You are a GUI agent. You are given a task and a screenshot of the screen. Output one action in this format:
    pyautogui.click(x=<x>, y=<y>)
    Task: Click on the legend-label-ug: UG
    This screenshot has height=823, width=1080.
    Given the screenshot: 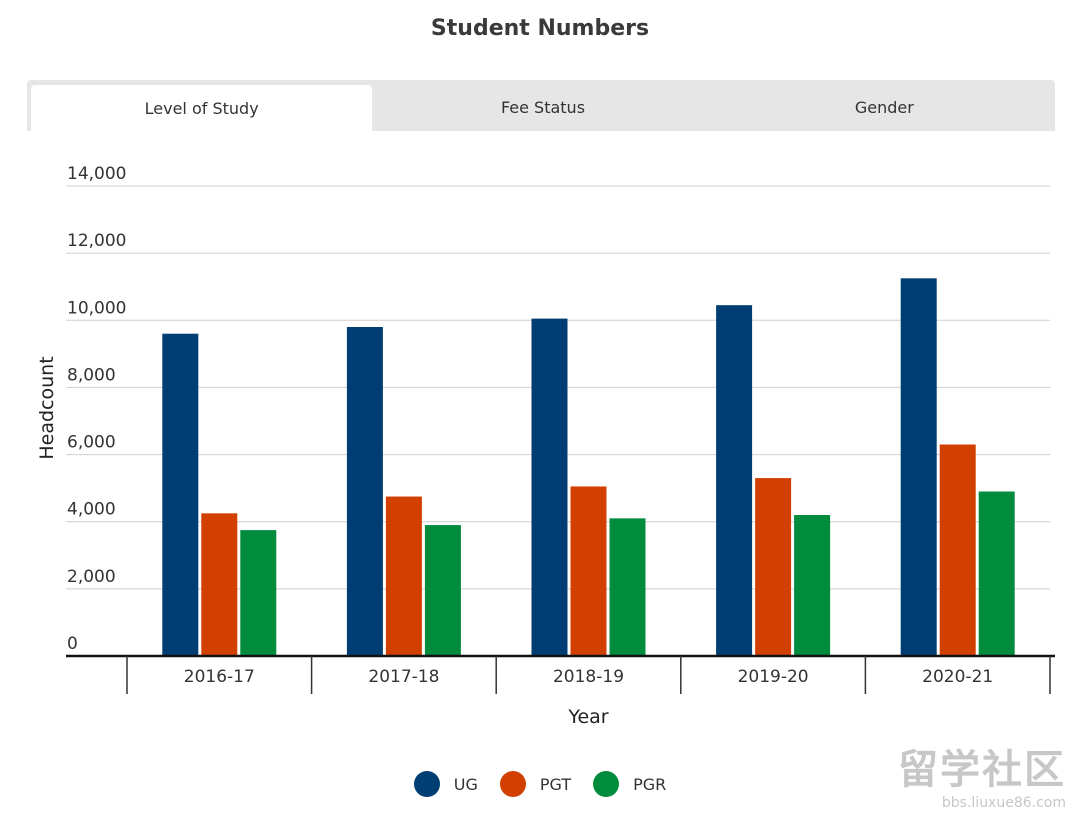 What is the action you would take?
    pyautogui.click(x=465, y=784)
    